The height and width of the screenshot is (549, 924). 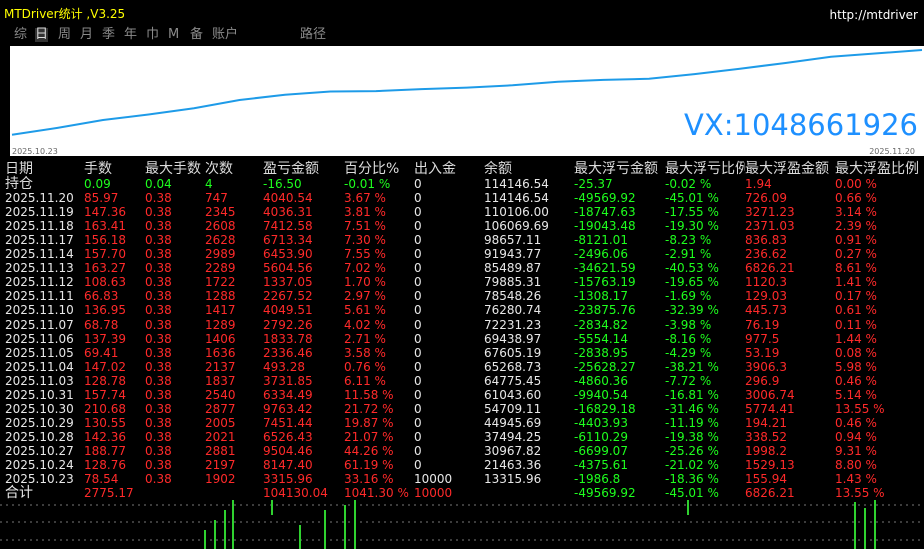 I want to click on tab: 备, so click(x=197, y=34).